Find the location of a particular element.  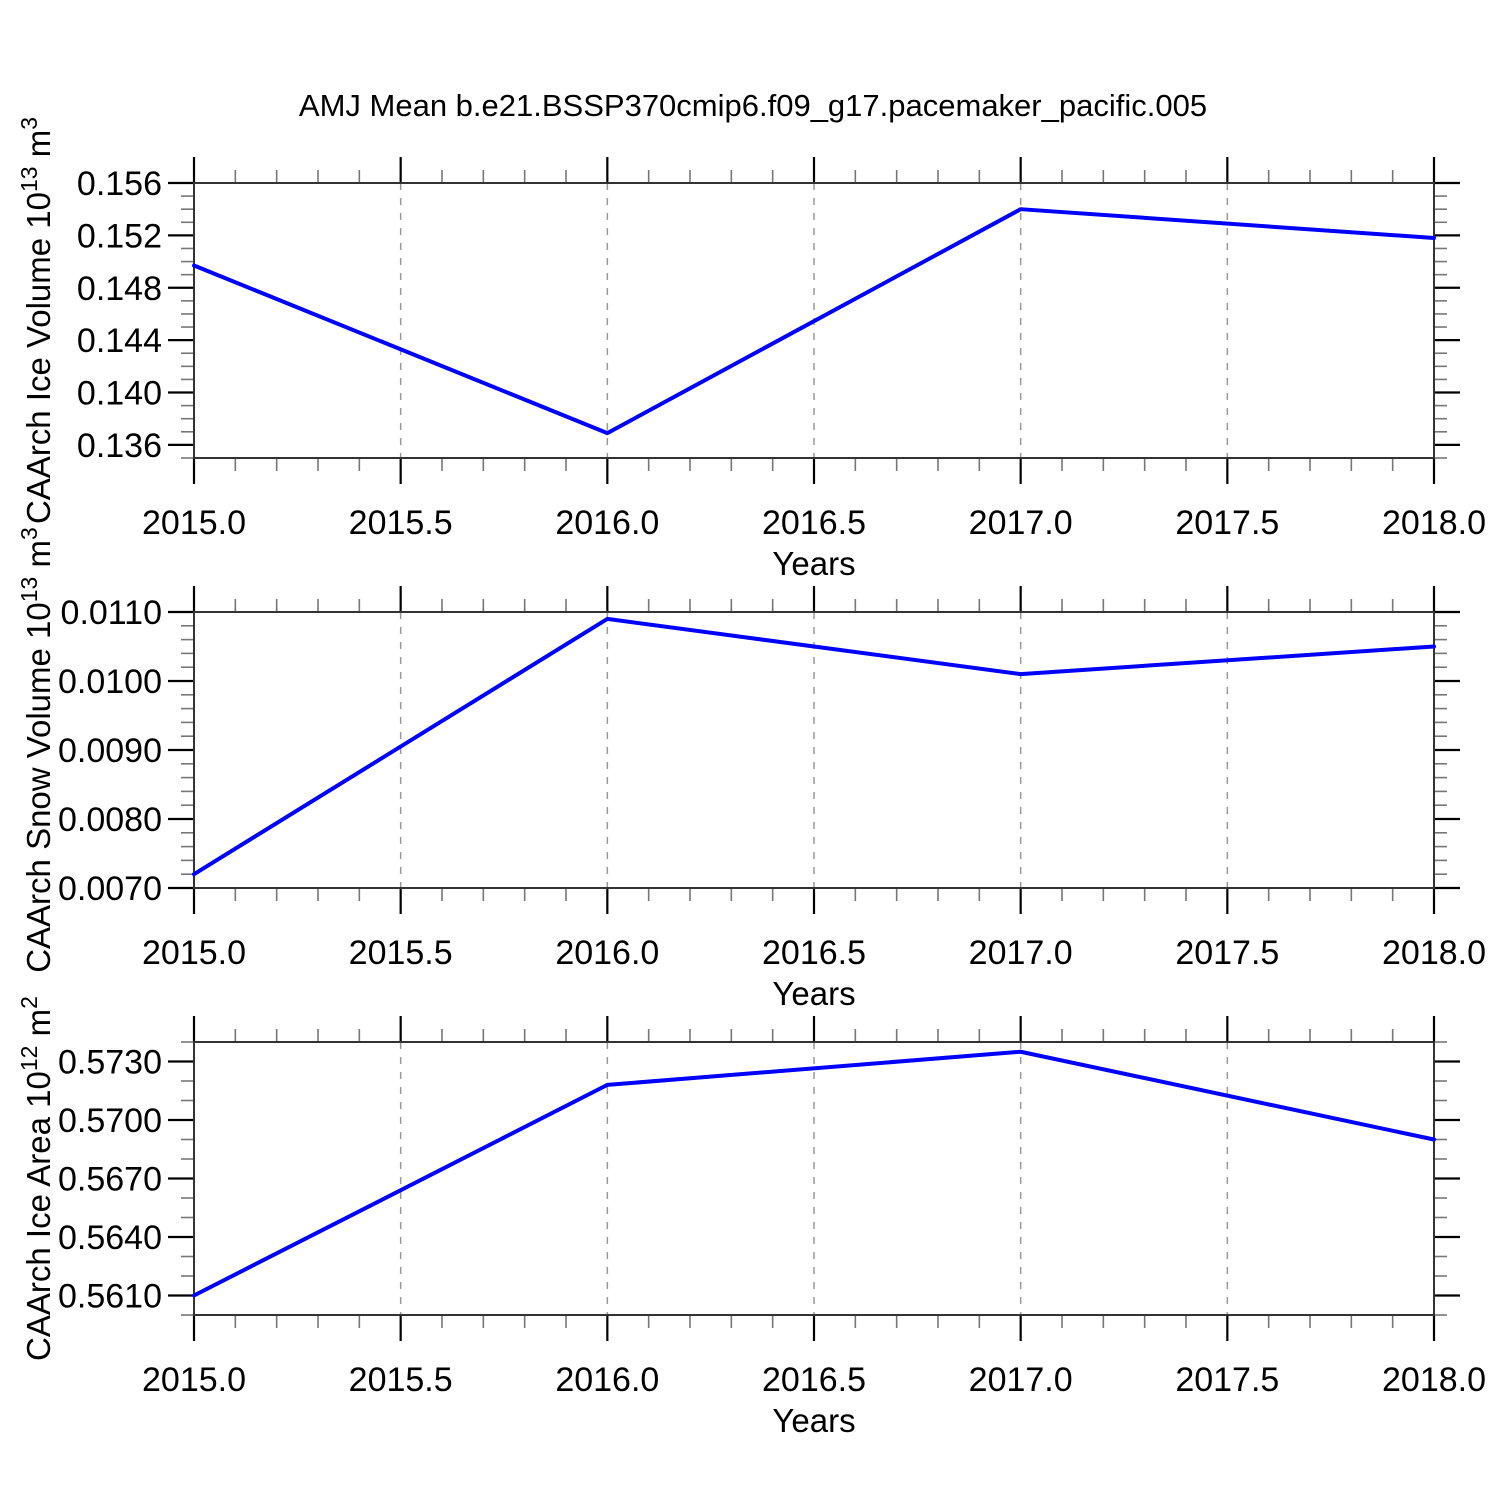

panel-3-y-tick-label: 0.5610 is located at coordinates (110, 1297).